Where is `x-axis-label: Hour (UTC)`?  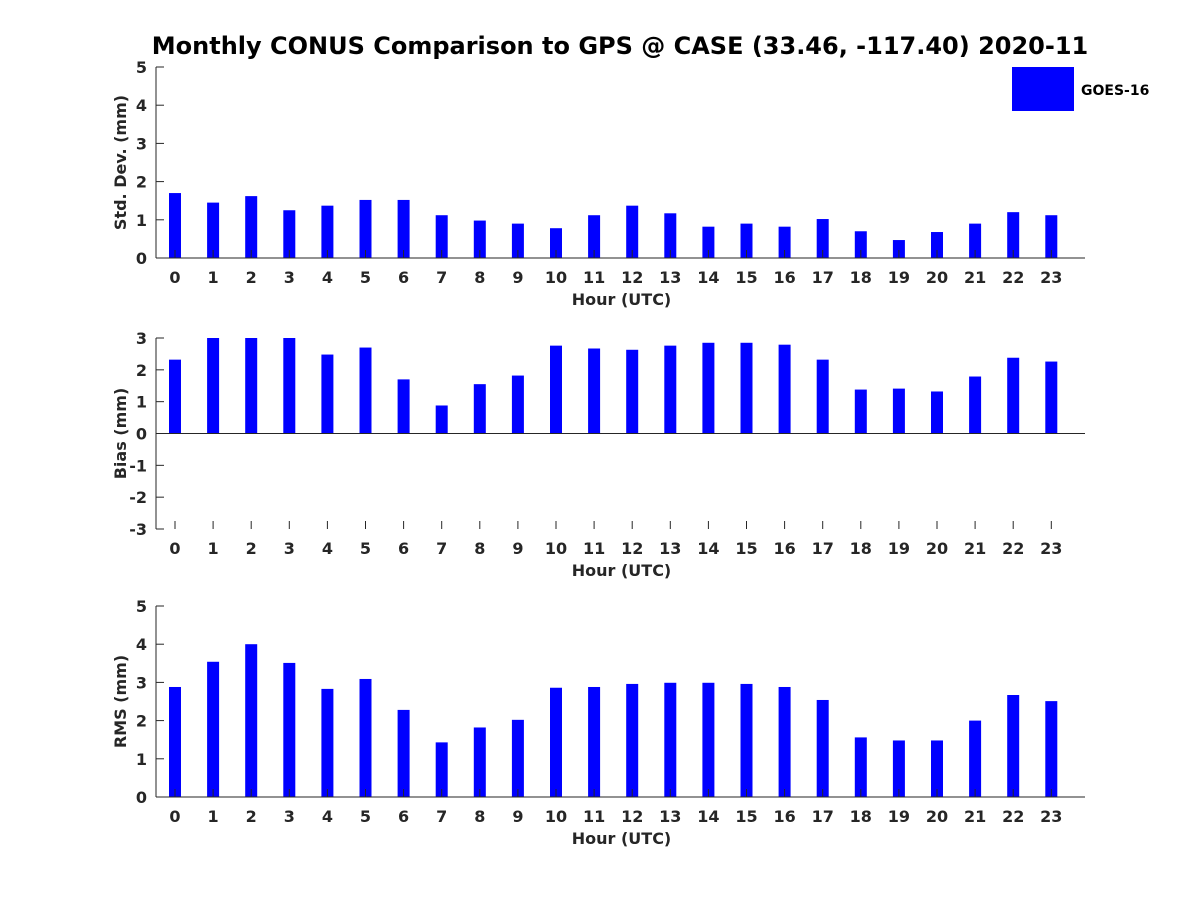 x-axis-label: Hour (UTC) is located at coordinates (622, 838).